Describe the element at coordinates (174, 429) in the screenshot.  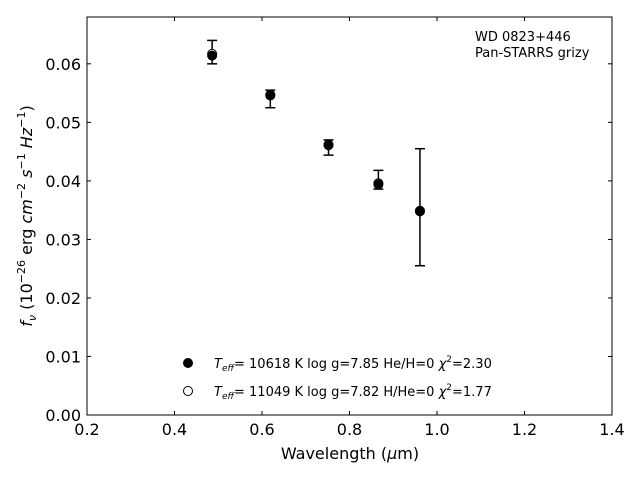
I see `x-tick-label: 0.4` at that location.